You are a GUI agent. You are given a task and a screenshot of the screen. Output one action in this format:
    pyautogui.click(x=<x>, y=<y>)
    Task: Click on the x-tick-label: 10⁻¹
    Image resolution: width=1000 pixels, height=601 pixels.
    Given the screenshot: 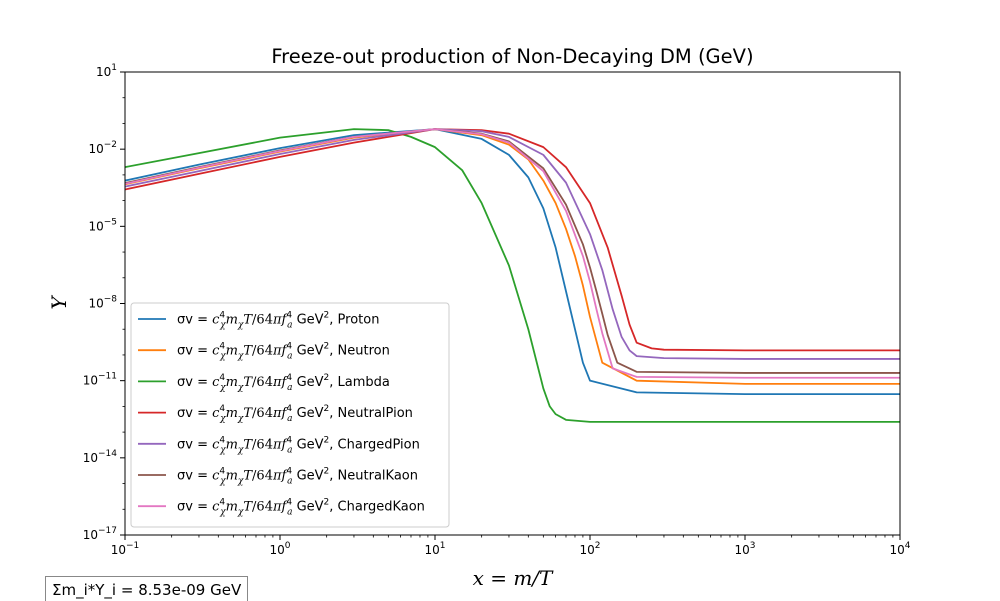 What is the action you would take?
    pyautogui.click(x=125, y=549)
    